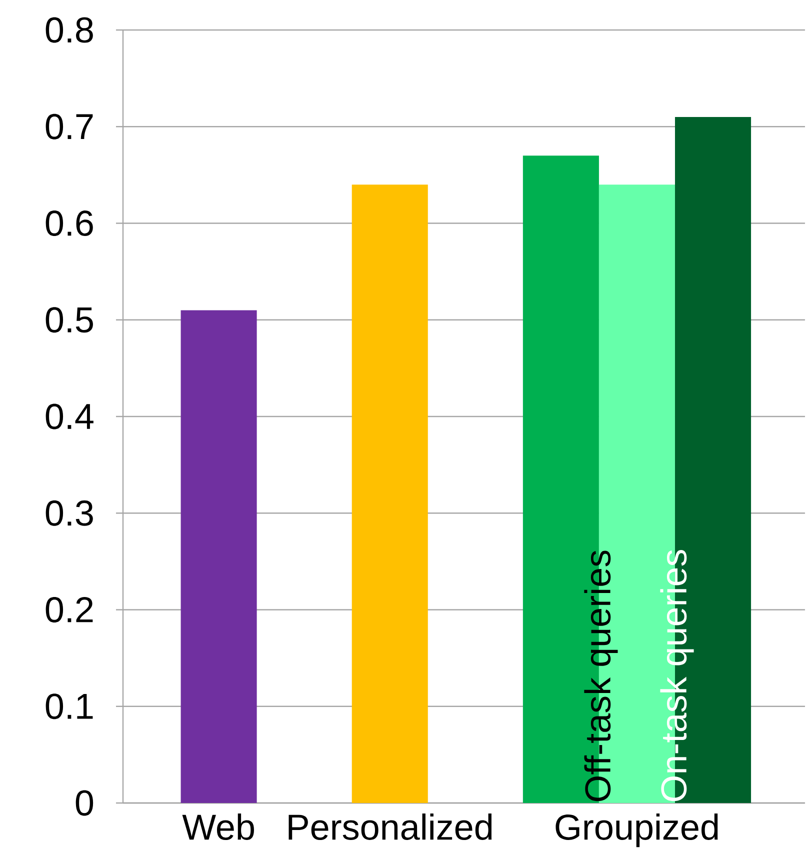 Image resolution: width=806 pixels, height=868 pixels. Describe the element at coordinates (70, 223) in the screenshot. I see `y-tick-label: 0.6` at that location.